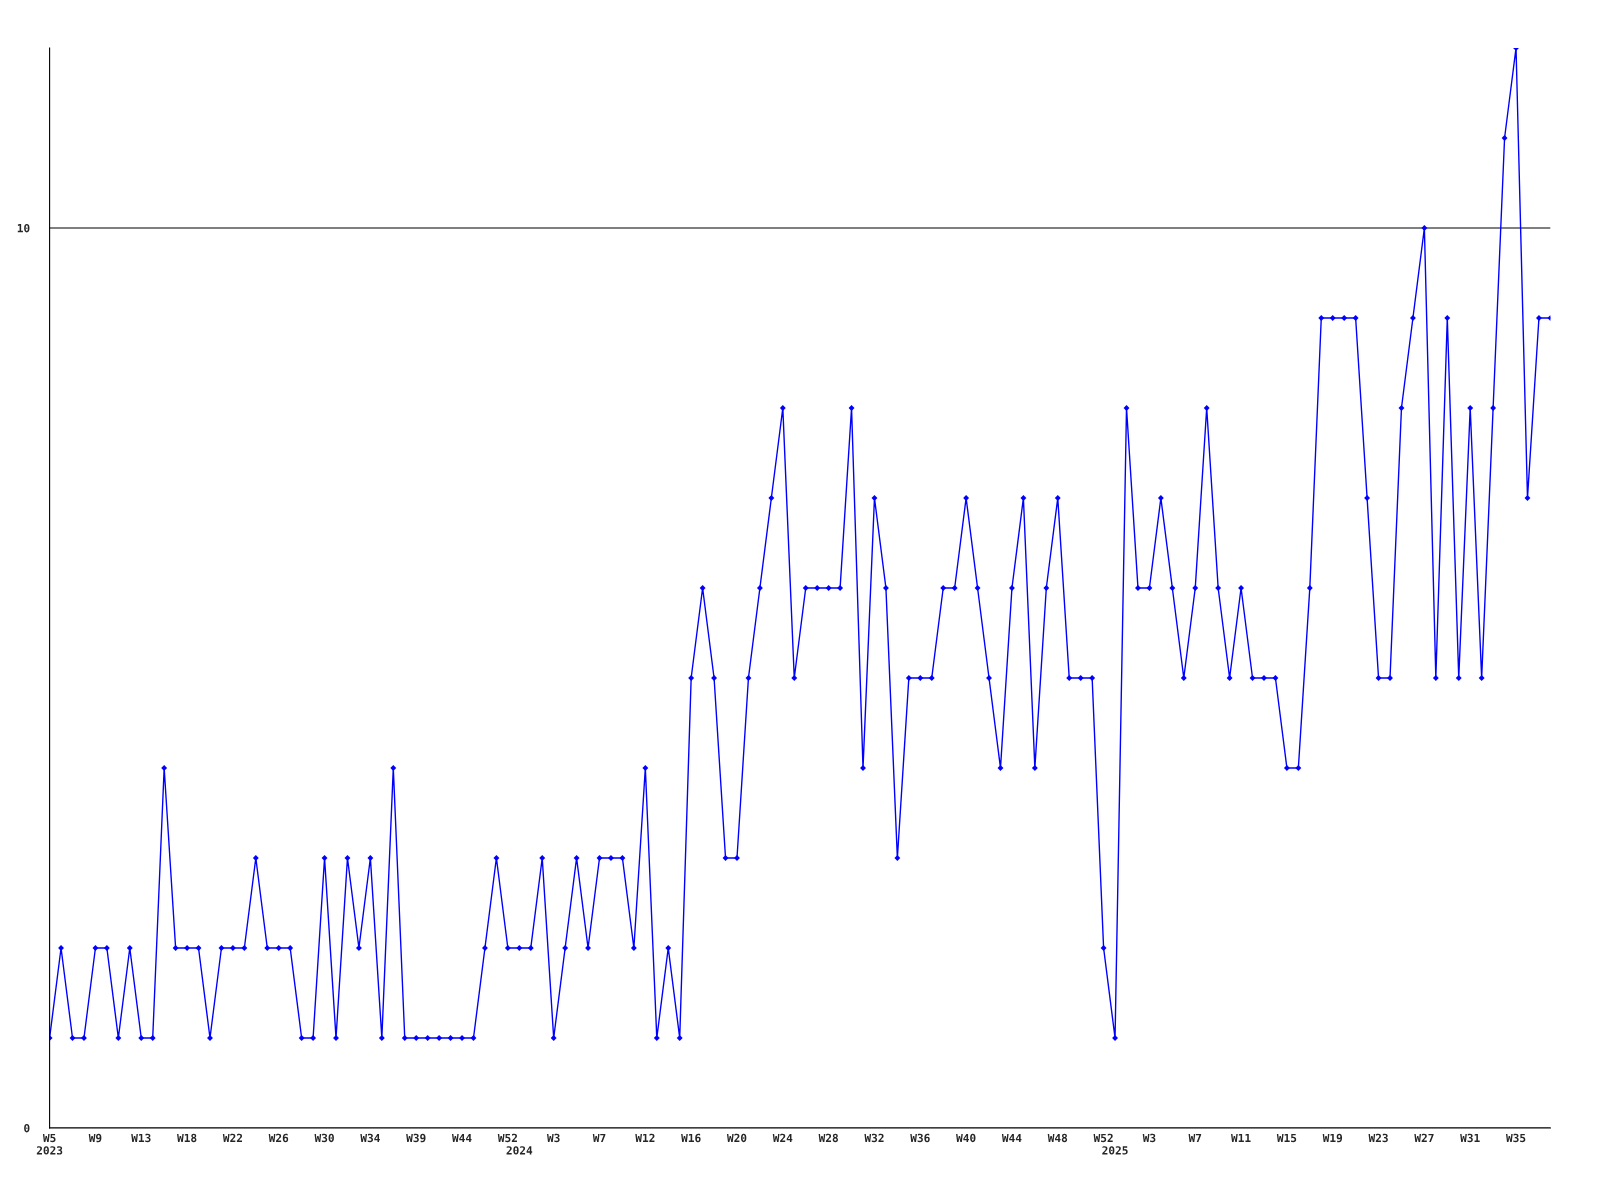  I want to click on x-tick-label: W9, so click(95, 1138).